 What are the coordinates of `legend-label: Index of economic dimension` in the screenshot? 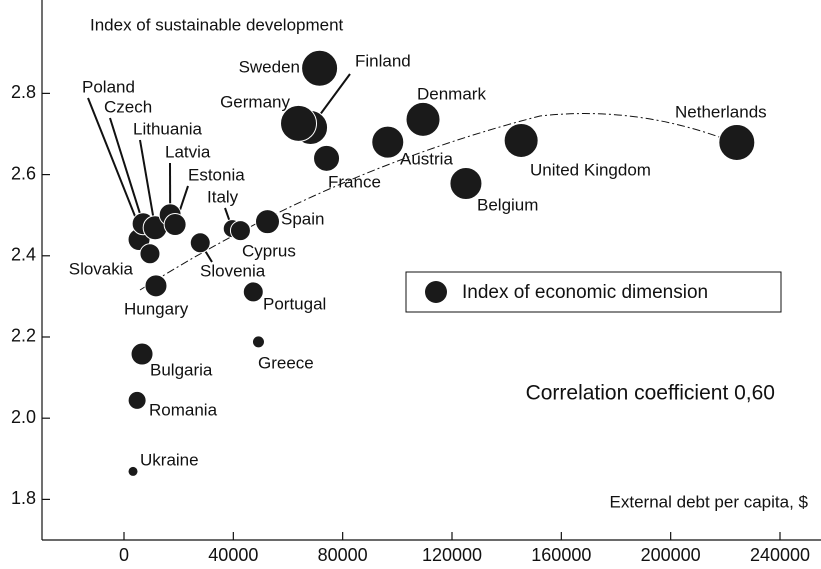 It's located at (585, 292).